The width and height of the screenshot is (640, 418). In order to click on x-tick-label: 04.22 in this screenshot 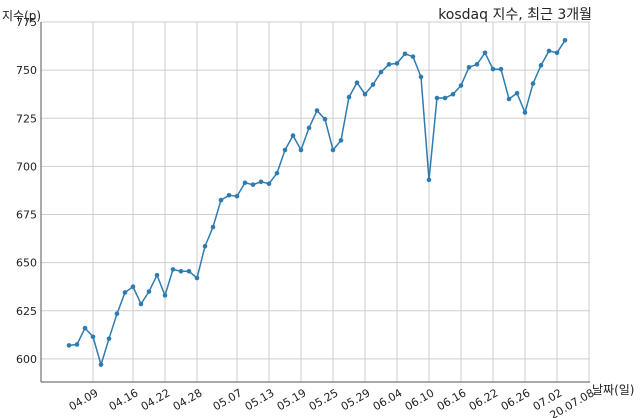, I will do `click(156, 399)`.